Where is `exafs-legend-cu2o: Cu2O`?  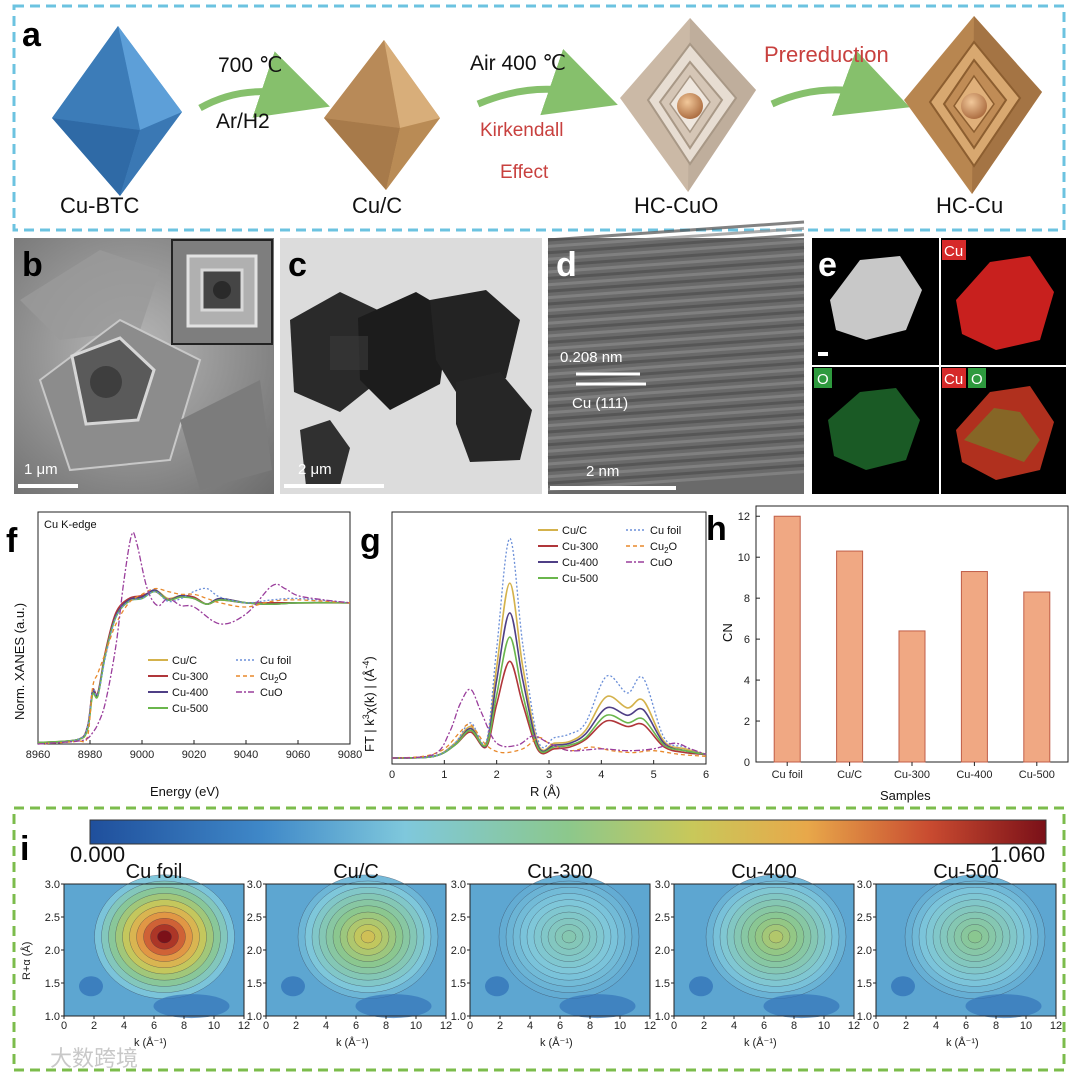
exafs-legend-cu2o: Cu2O is located at coordinates (664, 548).